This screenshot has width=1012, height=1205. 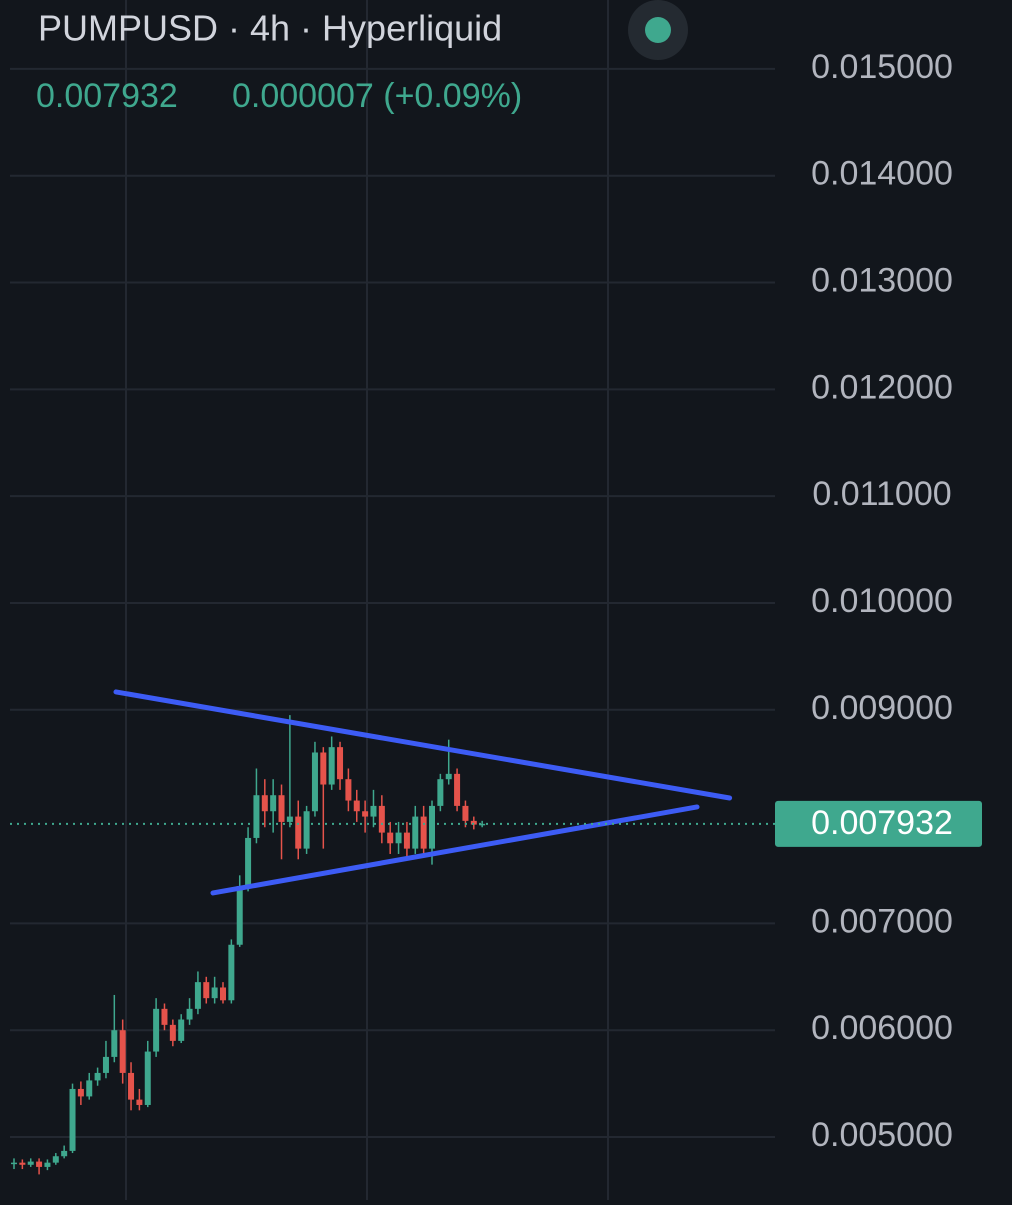 What do you see at coordinates (882, 921) in the screenshot?
I see `y-tick-label: 0.007000` at bounding box center [882, 921].